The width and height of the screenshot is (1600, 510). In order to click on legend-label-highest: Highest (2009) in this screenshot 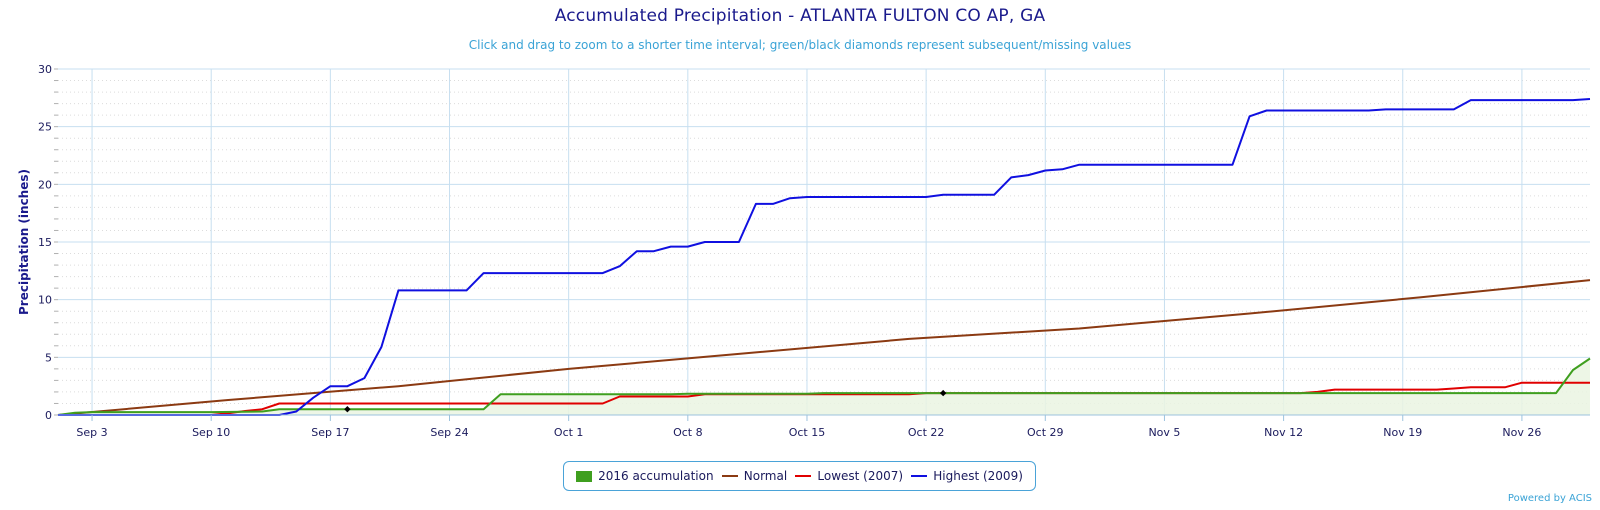, I will do `click(978, 476)`.